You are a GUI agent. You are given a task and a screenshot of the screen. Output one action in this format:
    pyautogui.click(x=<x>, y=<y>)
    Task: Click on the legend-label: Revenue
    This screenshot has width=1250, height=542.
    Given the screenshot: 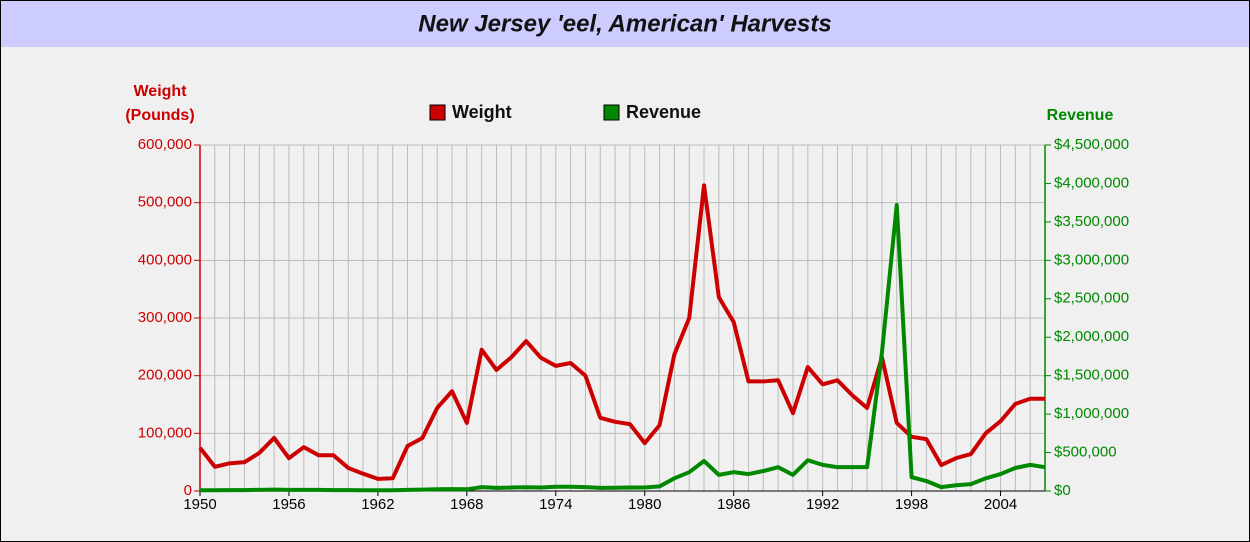 What is the action you would take?
    pyautogui.click(x=663, y=112)
    